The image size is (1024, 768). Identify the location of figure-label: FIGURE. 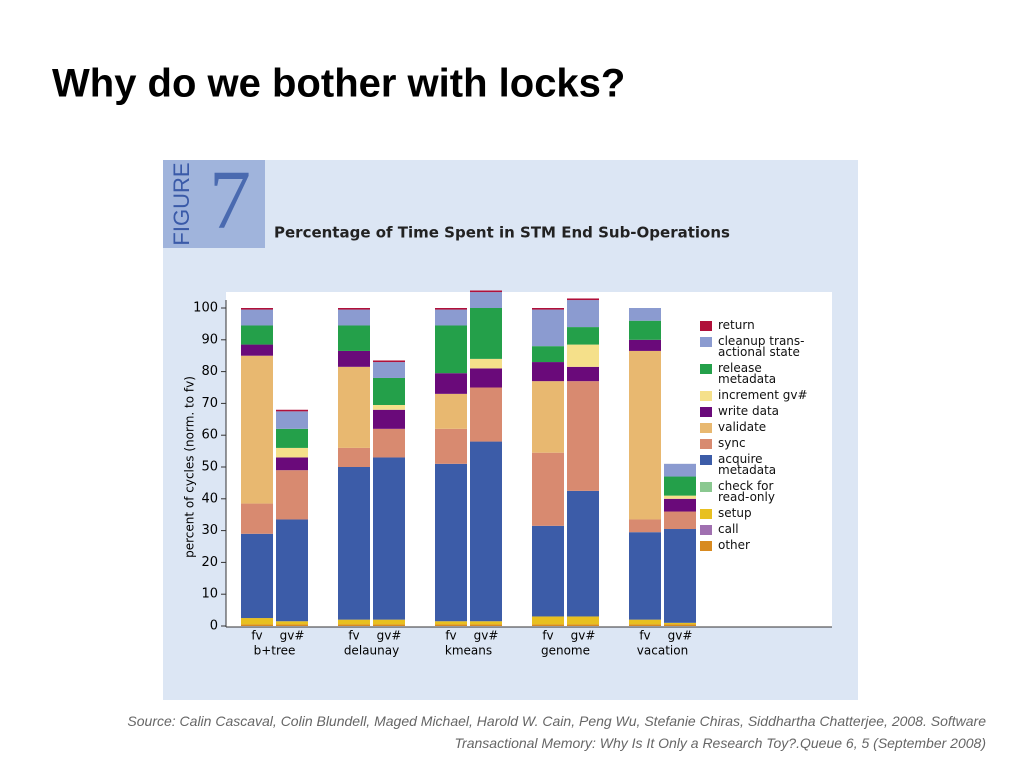
(181, 203).